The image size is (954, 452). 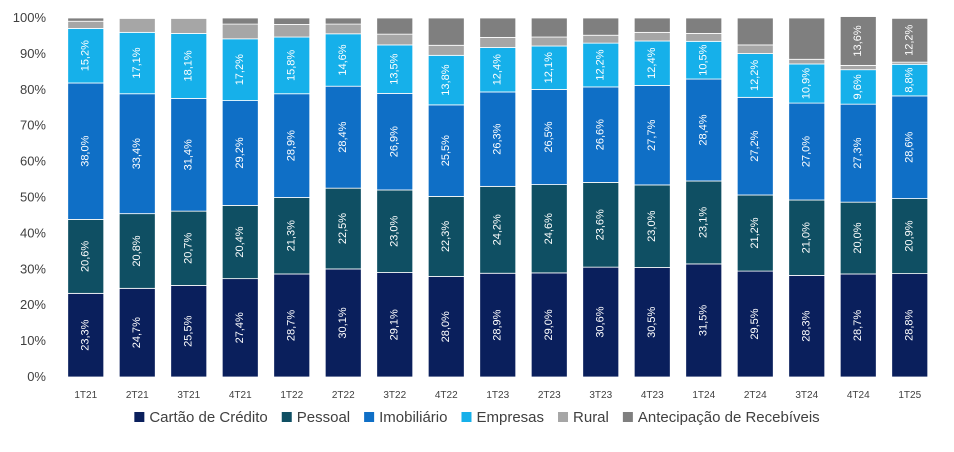 I want to click on legend-item: Pessoal, so click(x=315, y=417).